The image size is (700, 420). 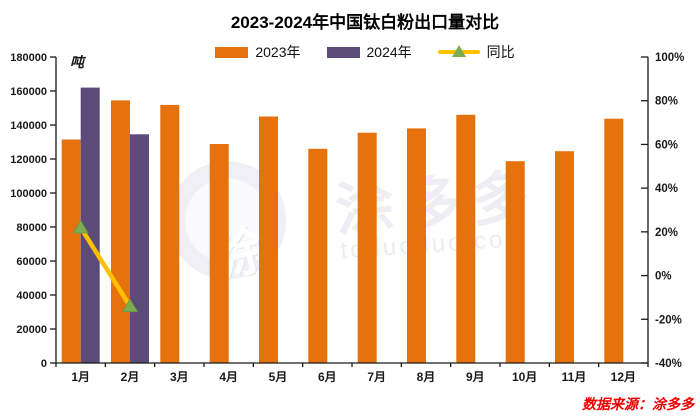 What do you see at coordinates (663, 277) in the screenshot?
I see `right-axis-label: 0%` at bounding box center [663, 277].